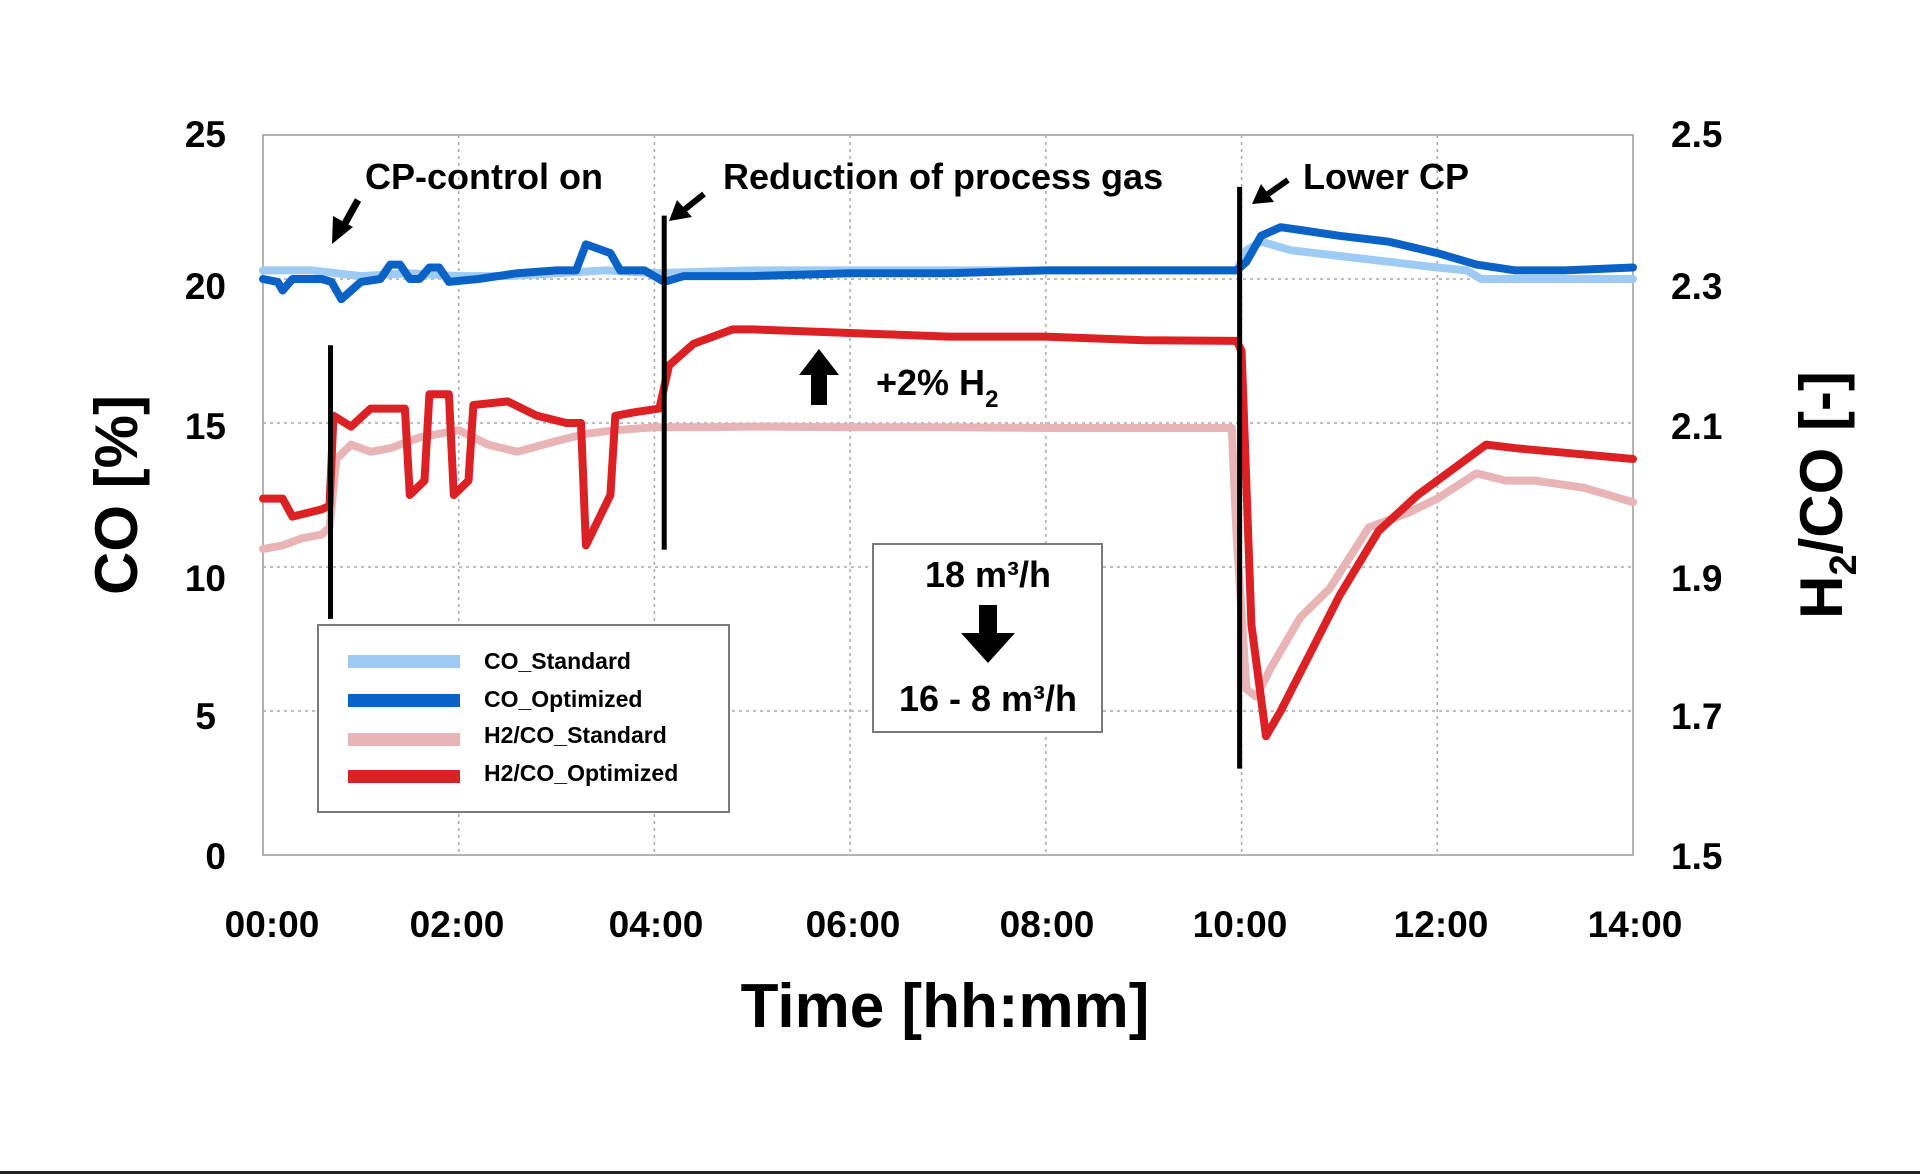  Describe the element at coordinates (1635, 924) in the screenshot. I see `x-tick-label: 14:00` at that location.